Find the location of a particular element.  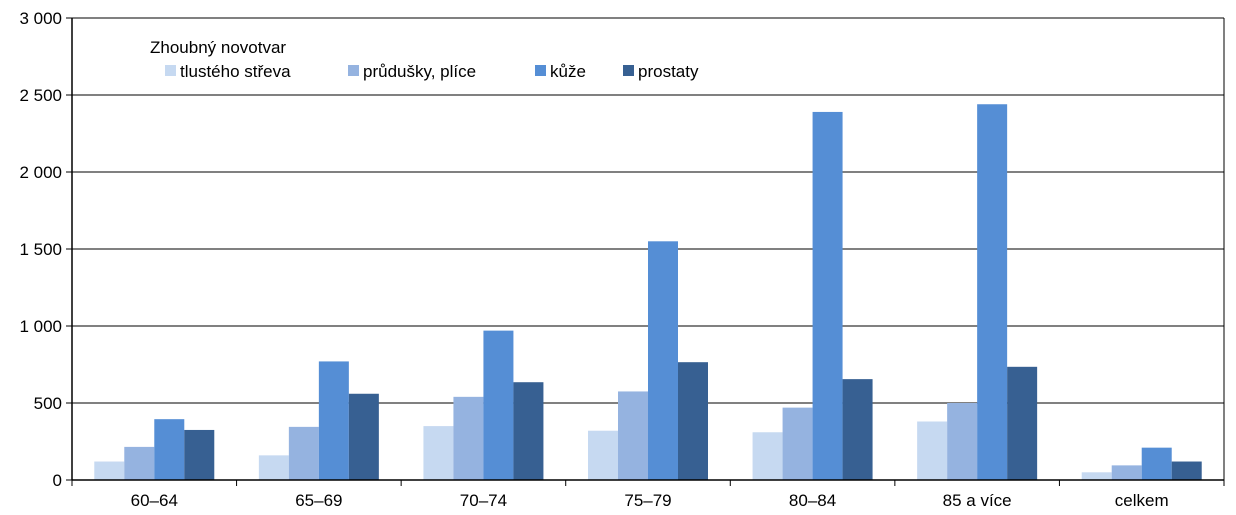

x-tick-label: 75–79 is located at coordinates (647, 500).